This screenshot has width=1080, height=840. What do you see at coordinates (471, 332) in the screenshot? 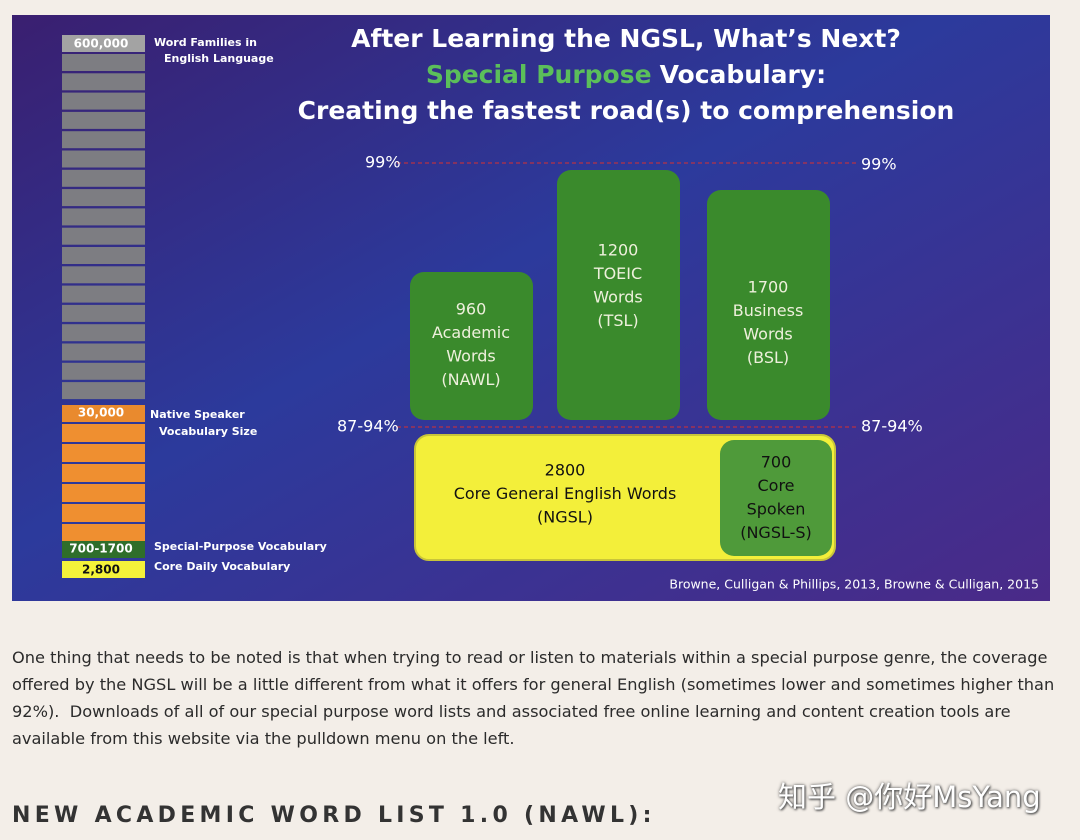
I see `box-text: Academic` at bounding box center [471, 332].